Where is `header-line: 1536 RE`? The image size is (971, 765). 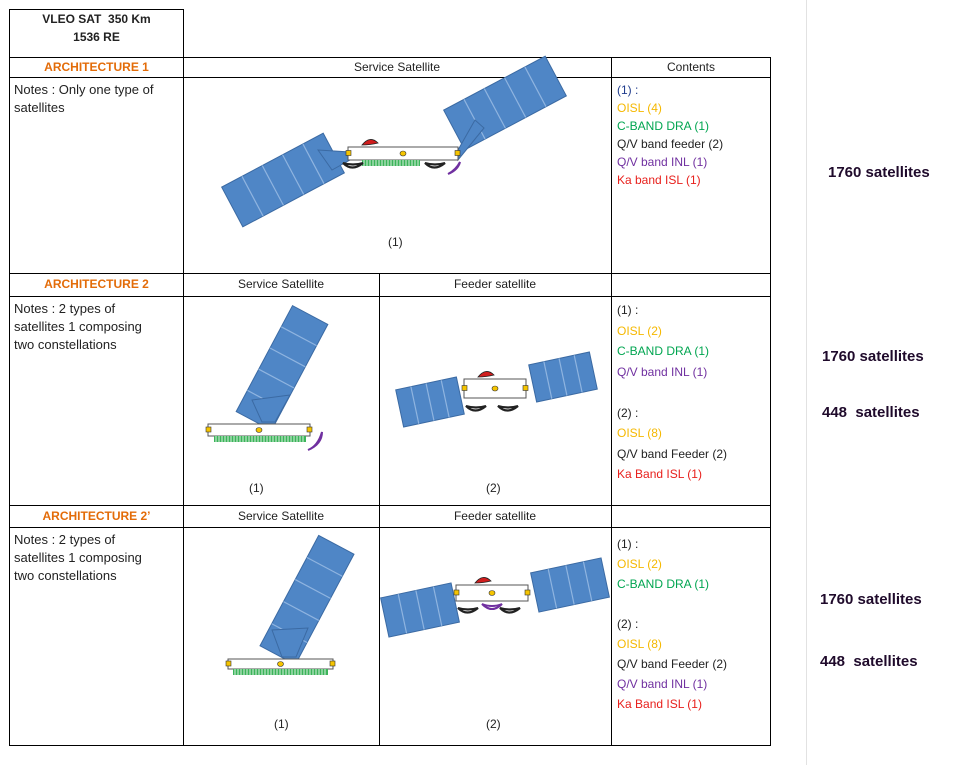 header-line: 1536 RE is located at coordinates (96, 37).